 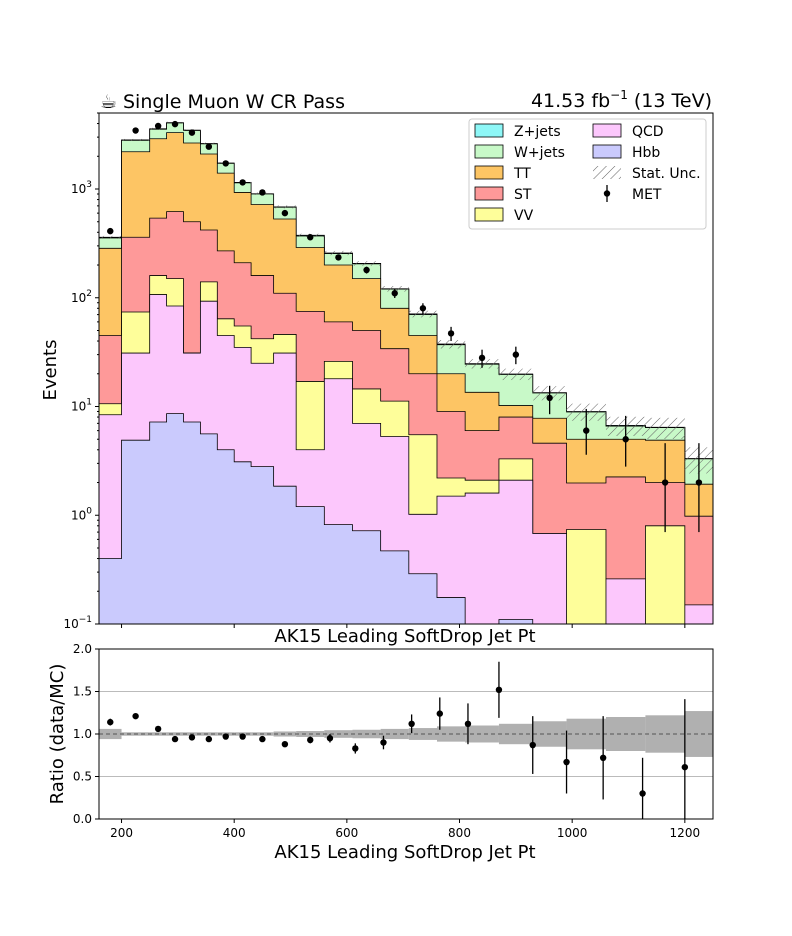 What do you see at coordinates (587, 174) in the screenshot?
I see `legend: Z+jets QCD W+jets Hbb TT Stat. Unc. ST MET VV` at bounding box center [587, 174].